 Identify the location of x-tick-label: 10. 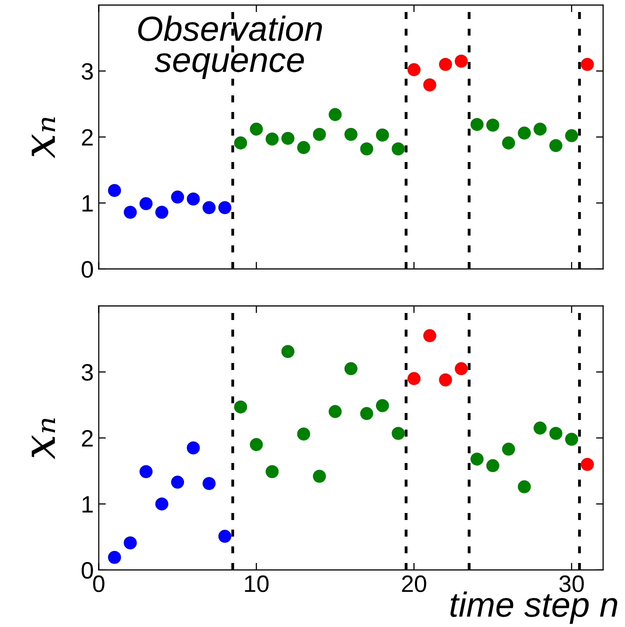
(257, 583).